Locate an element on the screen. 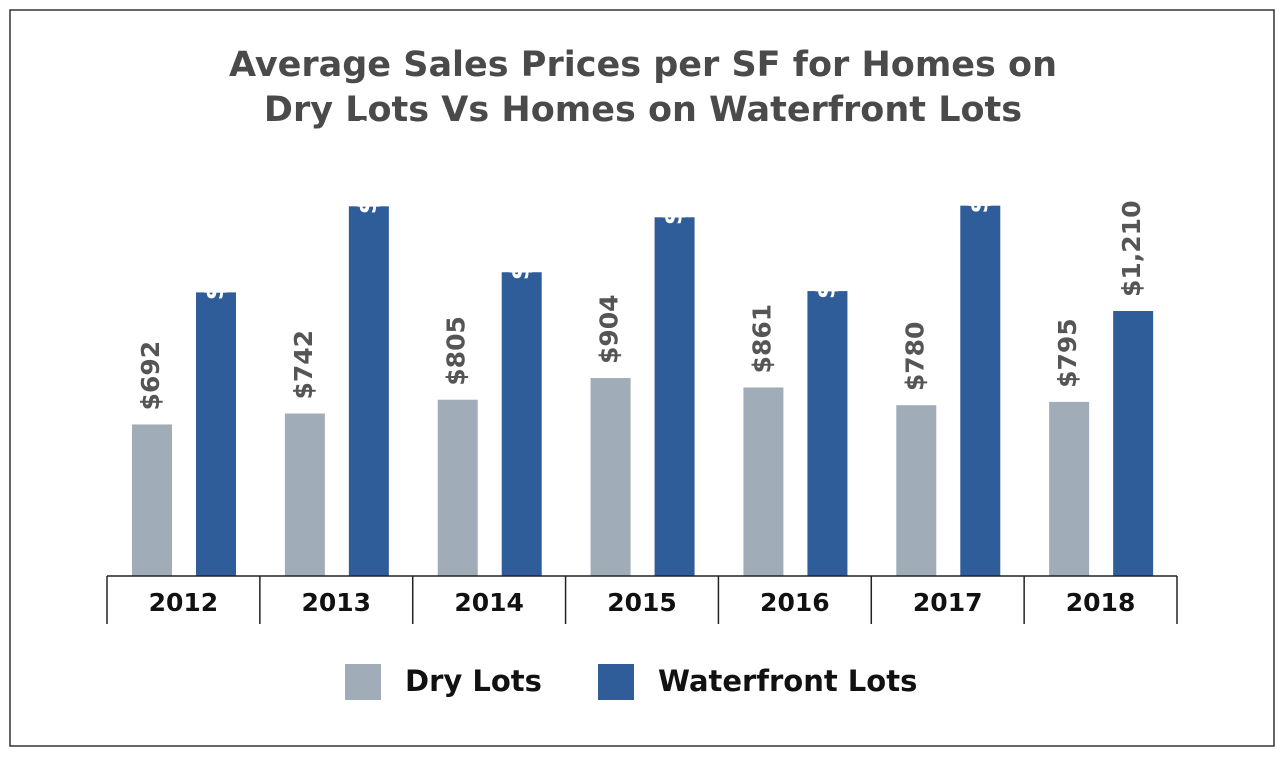 This screenshot has width=1286, height=764. value-label: $861 is located at coordinates (761, 339).